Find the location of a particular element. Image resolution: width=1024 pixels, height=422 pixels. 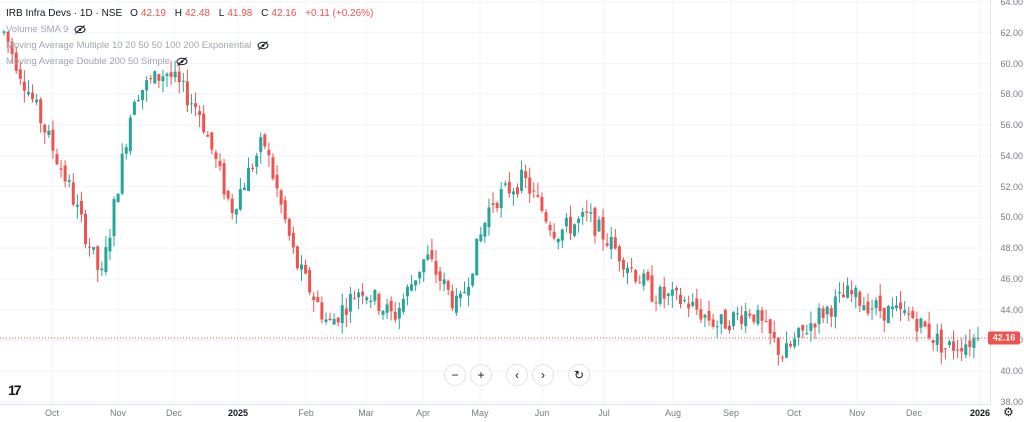

indicator-row: Moving Average Double 200 50 Simple is located at coordinates (192, 61).